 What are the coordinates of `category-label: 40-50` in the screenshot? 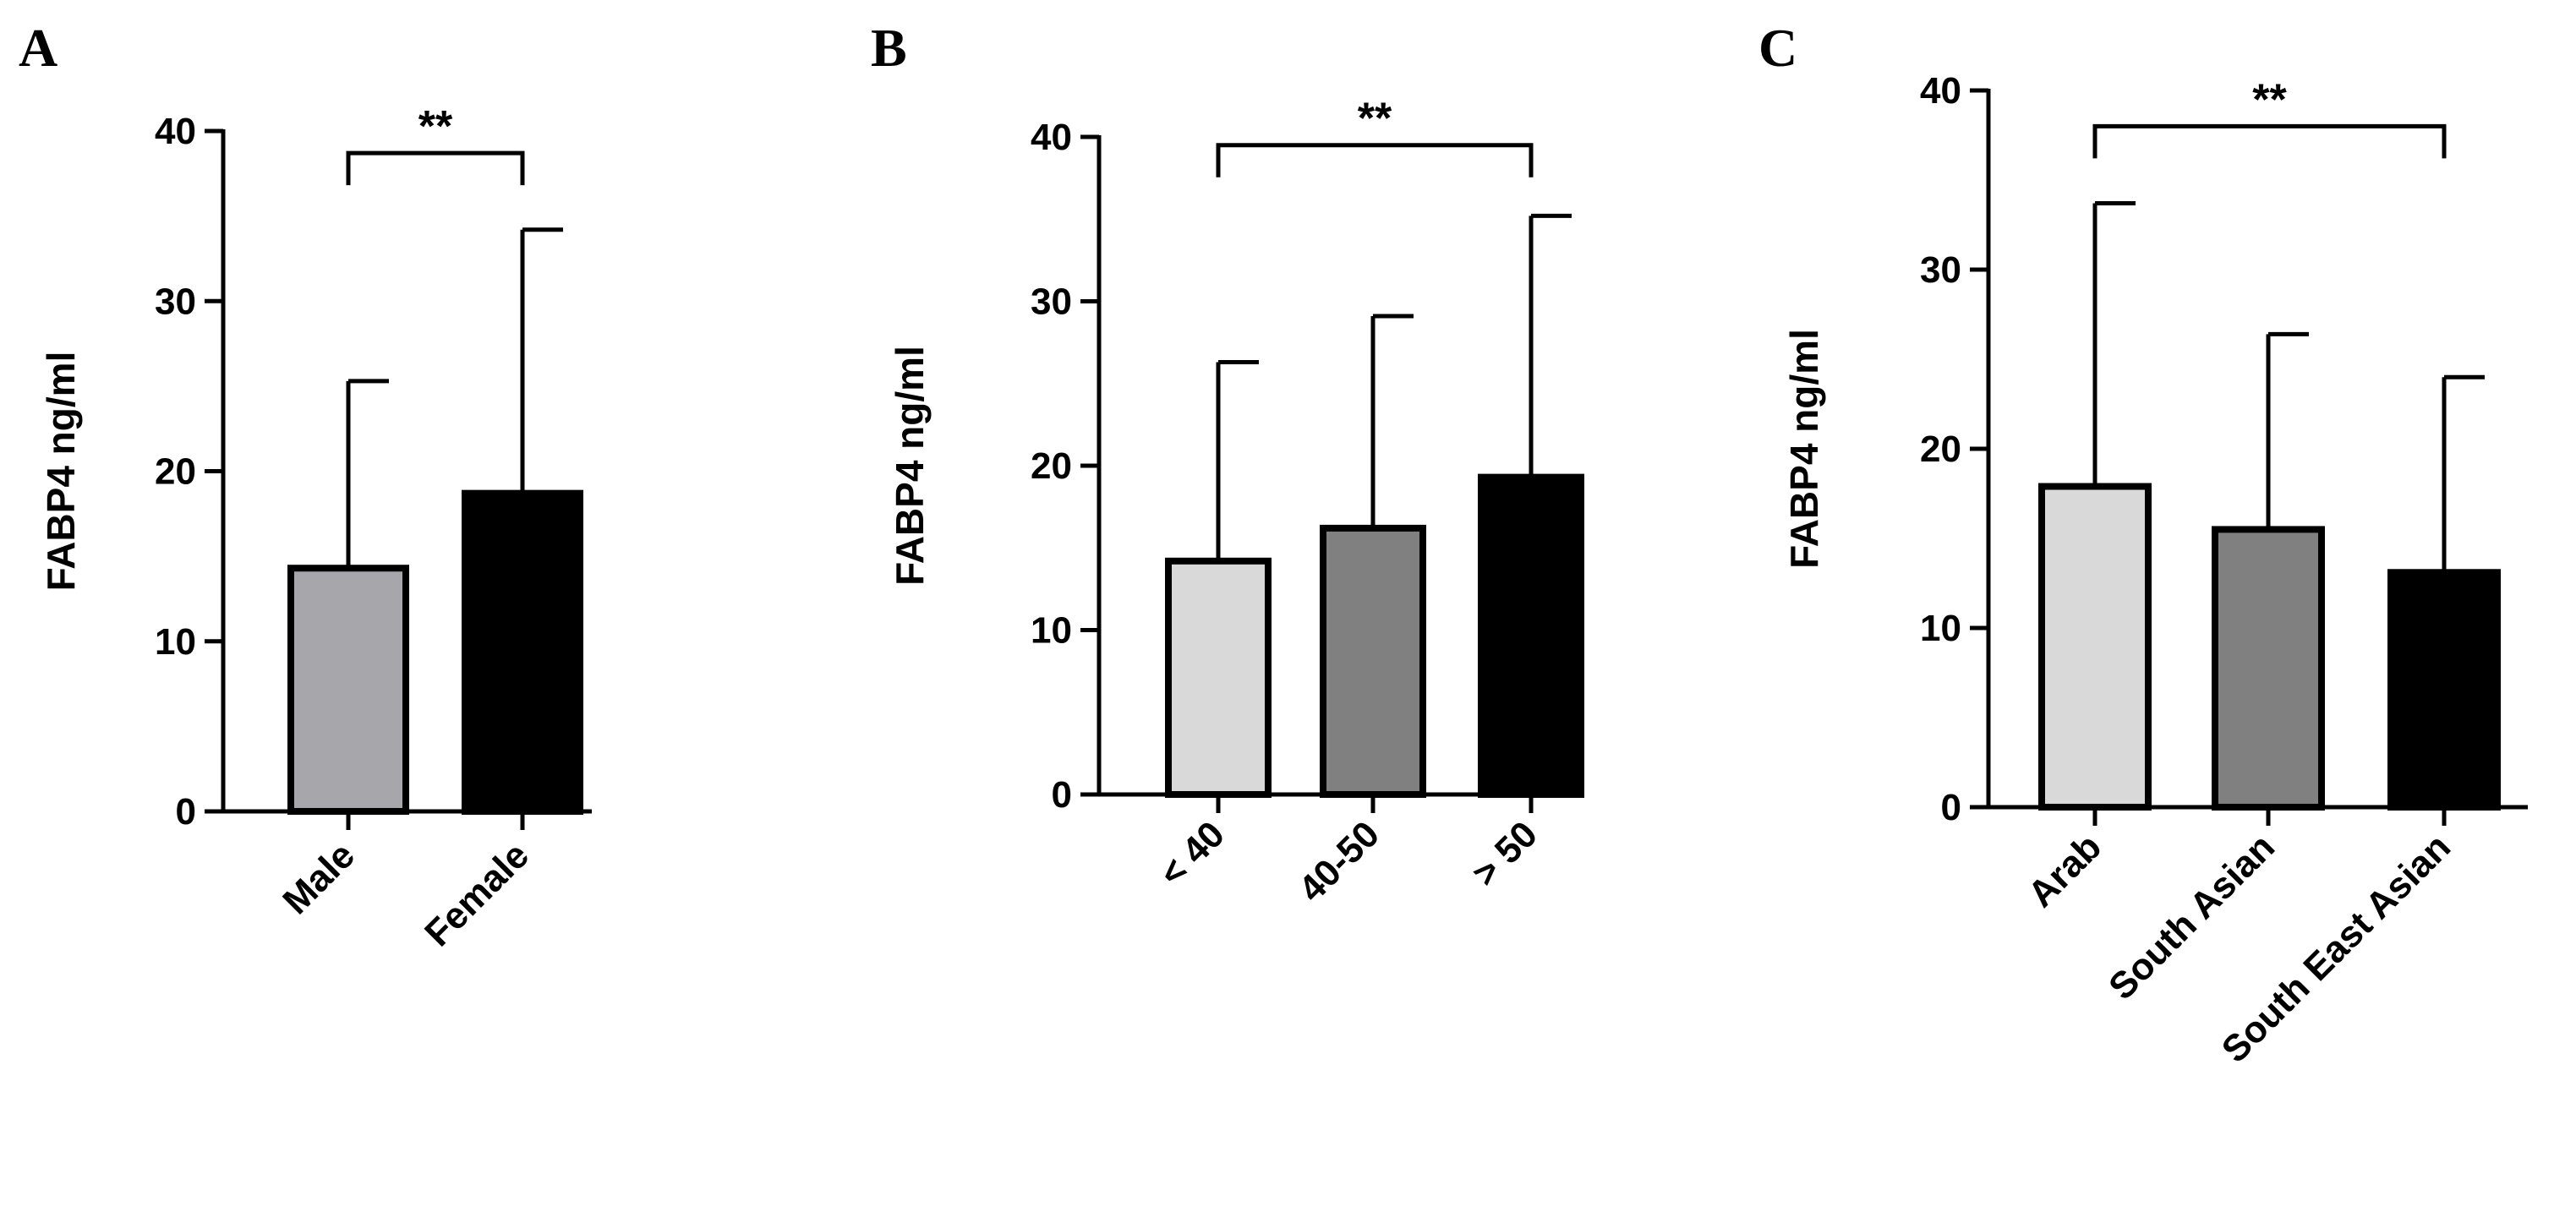 It's located at (1339, 861).